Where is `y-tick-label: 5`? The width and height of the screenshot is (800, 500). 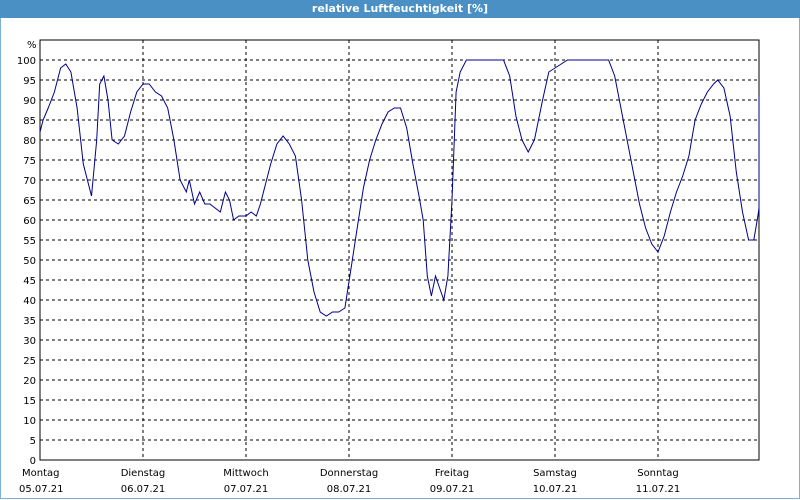
y-tick-label: 5 is located at coordinates (33, 441).